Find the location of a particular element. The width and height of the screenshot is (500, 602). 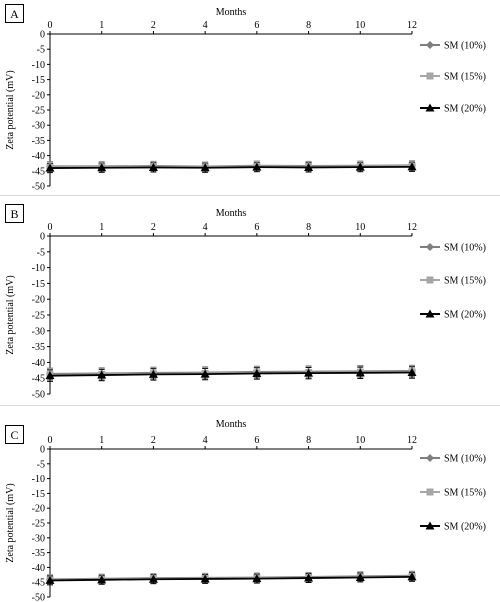

y-tick-label: -20 is located at coordinates (38, 300).